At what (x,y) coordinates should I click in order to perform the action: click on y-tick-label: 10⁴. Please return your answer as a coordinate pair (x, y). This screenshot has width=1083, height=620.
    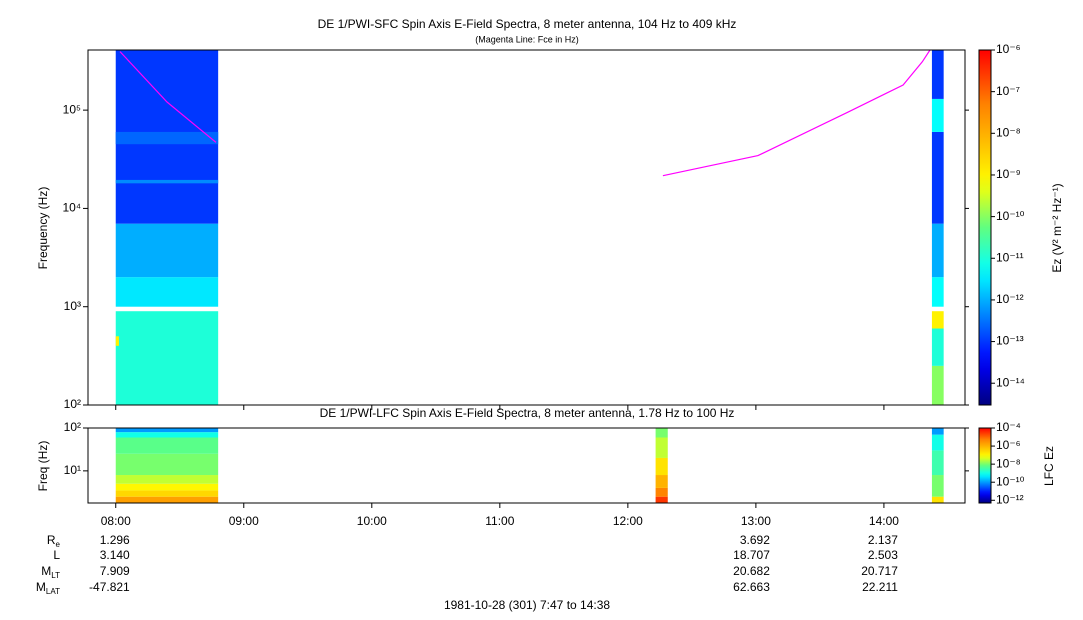
    Looking at the image, I should click on (71, 208).